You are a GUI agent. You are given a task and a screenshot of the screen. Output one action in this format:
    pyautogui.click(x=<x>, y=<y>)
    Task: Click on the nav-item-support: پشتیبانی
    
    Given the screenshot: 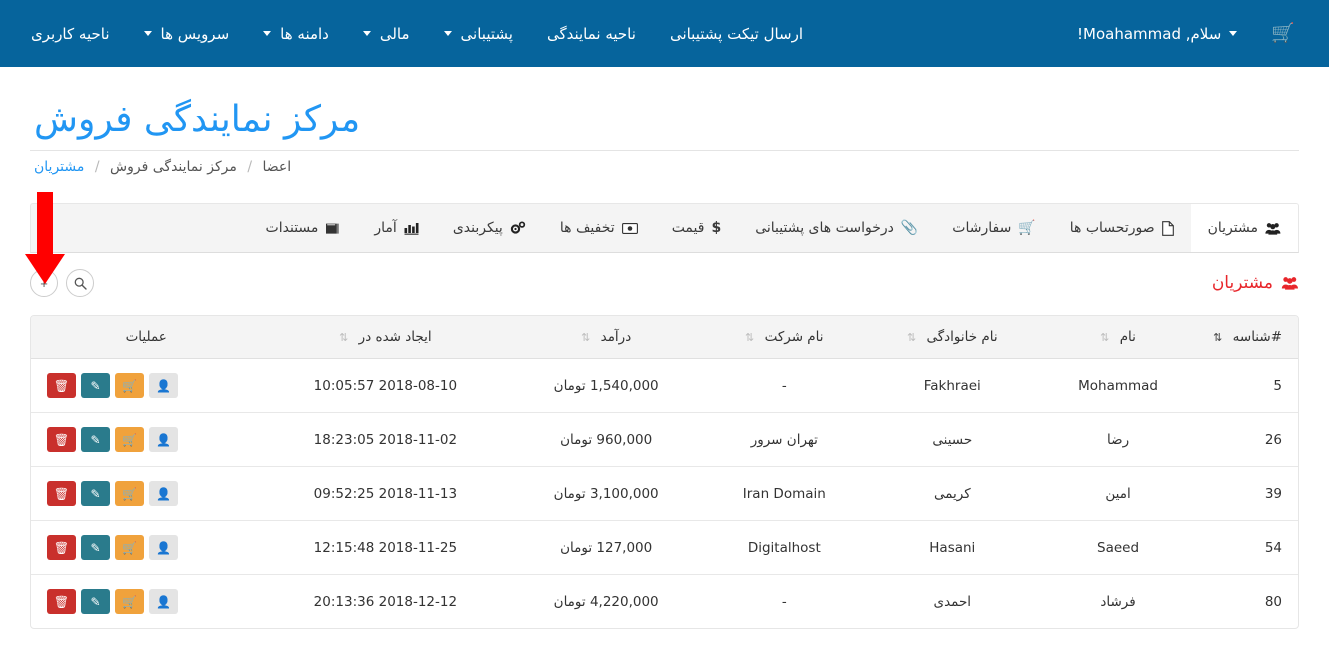 What is the action you would take?
    pyautogui.click(x=478, y=34)
    